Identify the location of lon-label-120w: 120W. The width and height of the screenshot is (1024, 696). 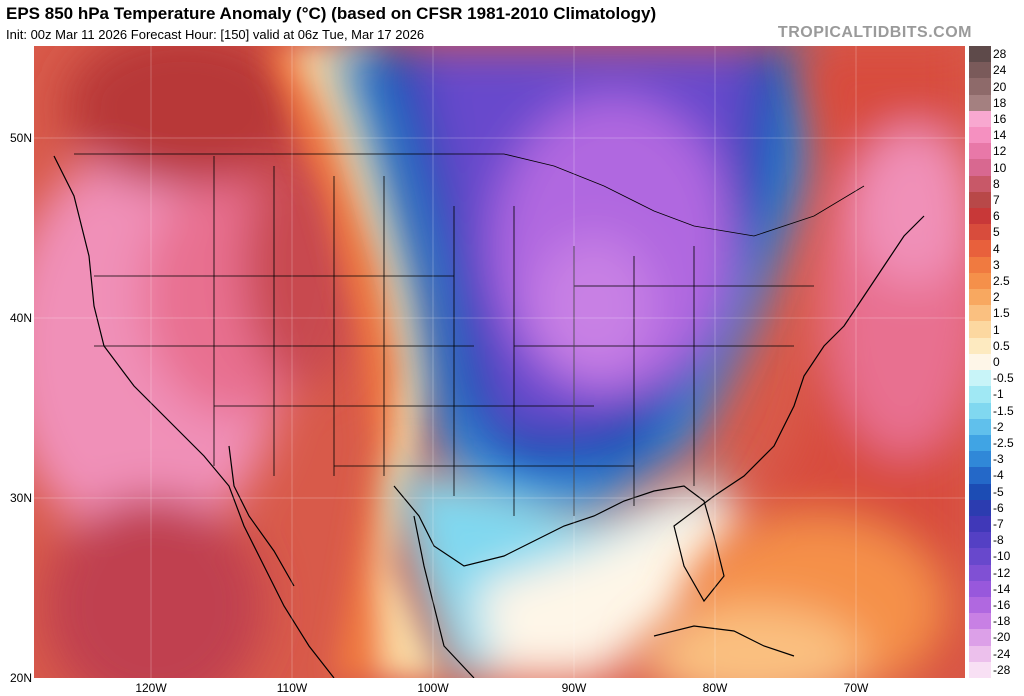
(151, 688).